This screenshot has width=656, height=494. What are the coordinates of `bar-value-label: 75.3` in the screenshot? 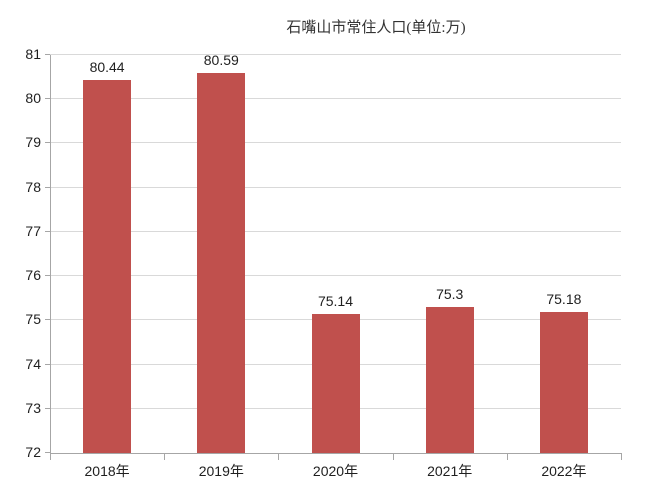 It's located at (450, 294).